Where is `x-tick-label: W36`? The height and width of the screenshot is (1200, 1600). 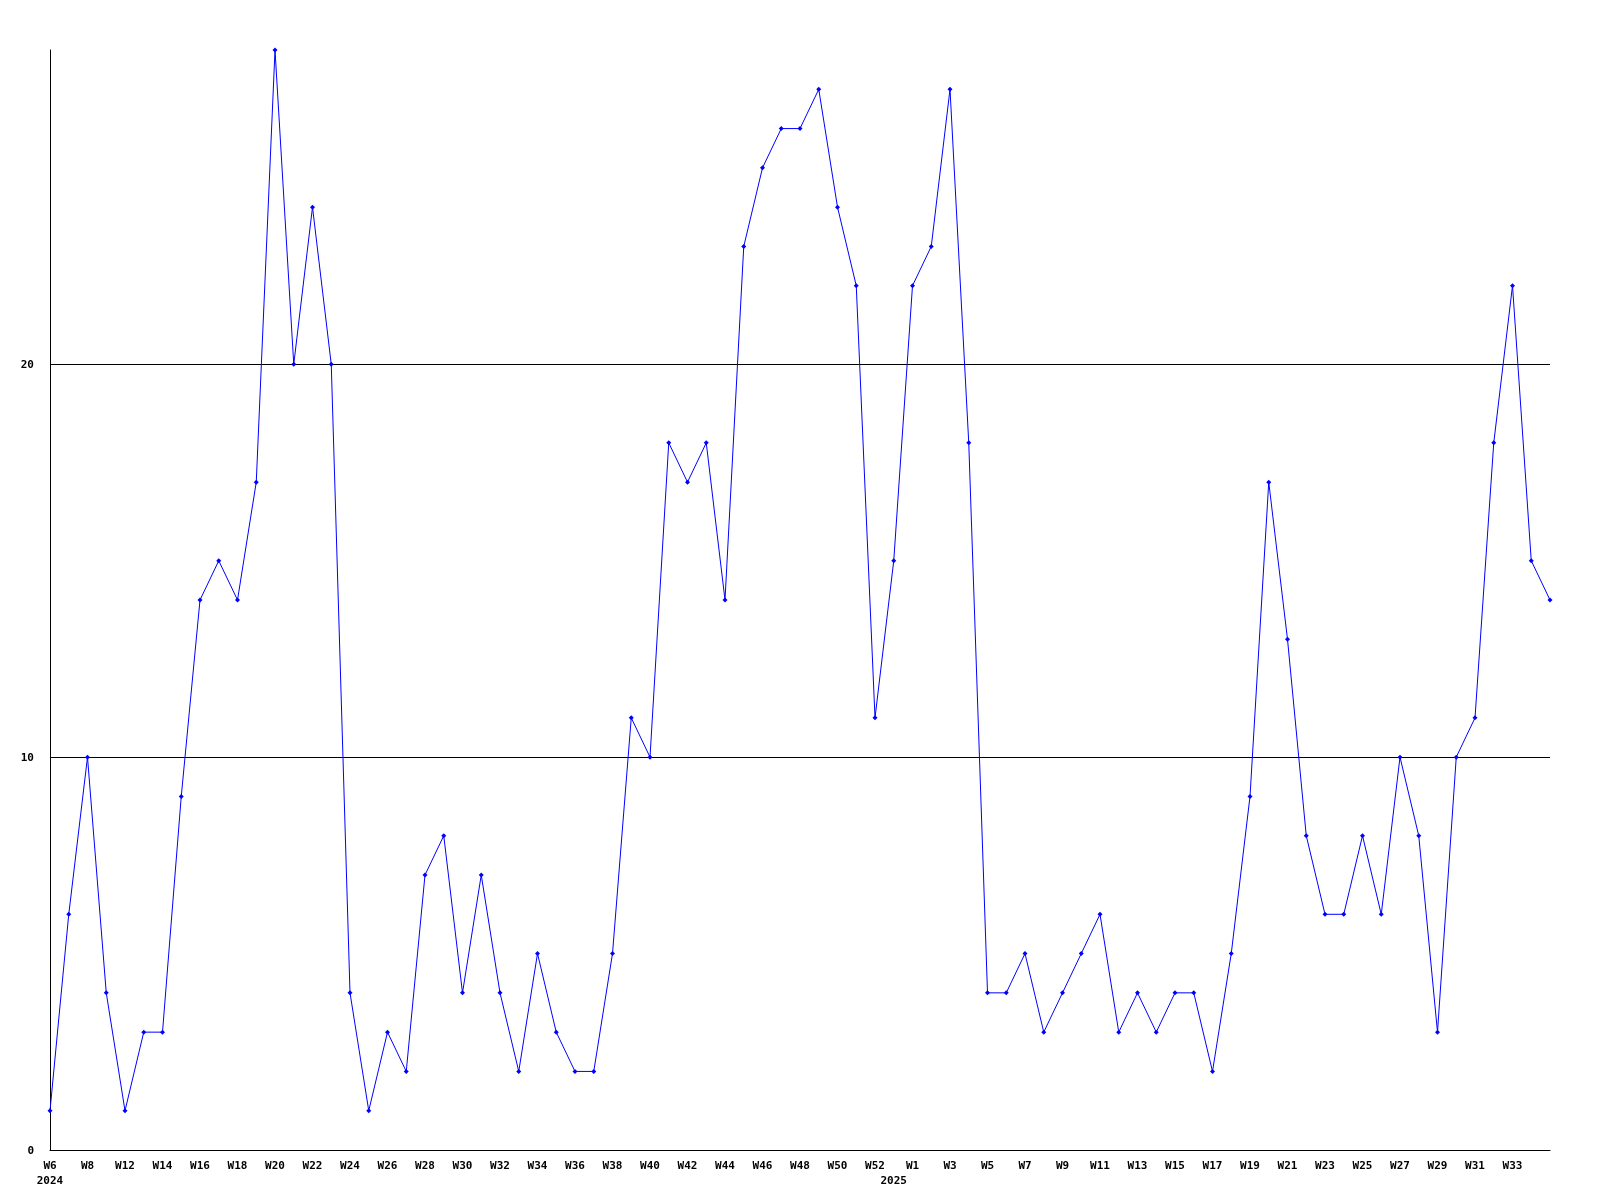 x-tick-label: W36 is located at coordinates (575, 1165).